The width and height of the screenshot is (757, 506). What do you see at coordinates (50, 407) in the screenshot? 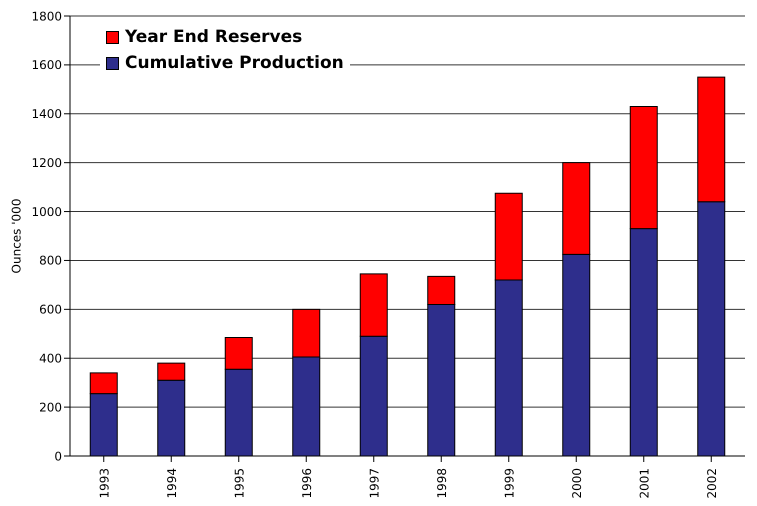
I see `y-tick-label: 200` at bounding box center [50, 407].